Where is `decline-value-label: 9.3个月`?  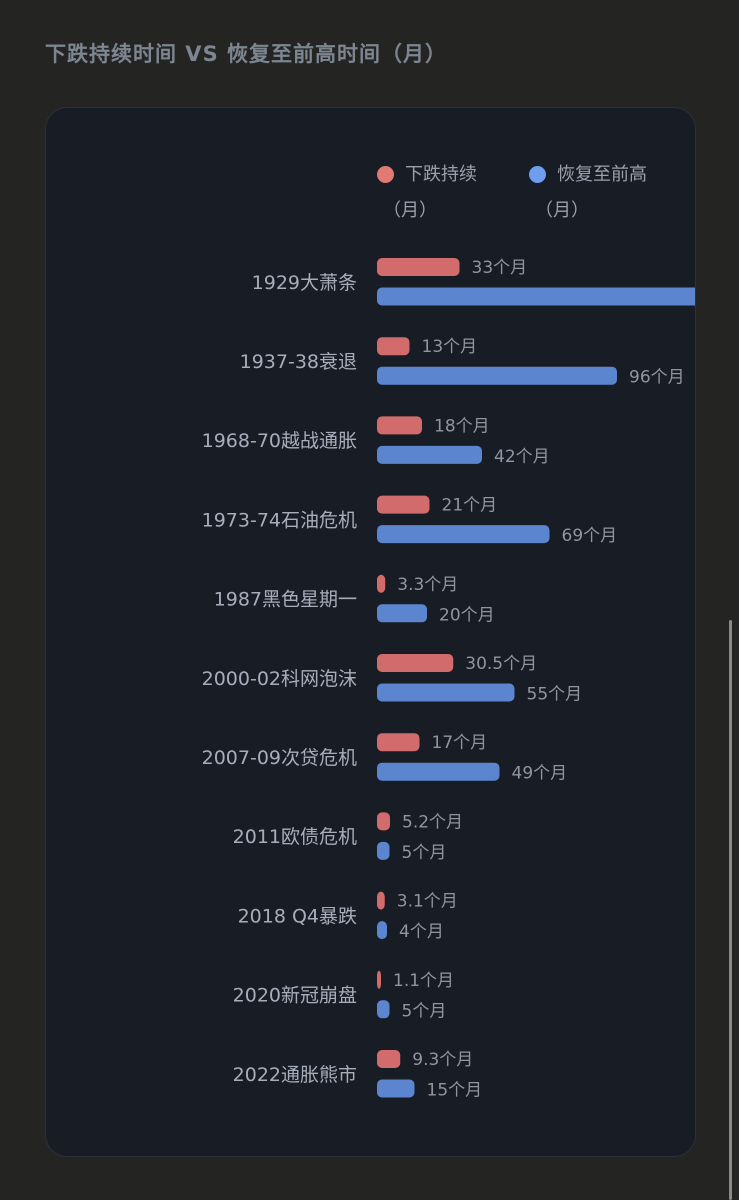 decline-value-label: 9.3个月 is located at coordinates (442, 1060).